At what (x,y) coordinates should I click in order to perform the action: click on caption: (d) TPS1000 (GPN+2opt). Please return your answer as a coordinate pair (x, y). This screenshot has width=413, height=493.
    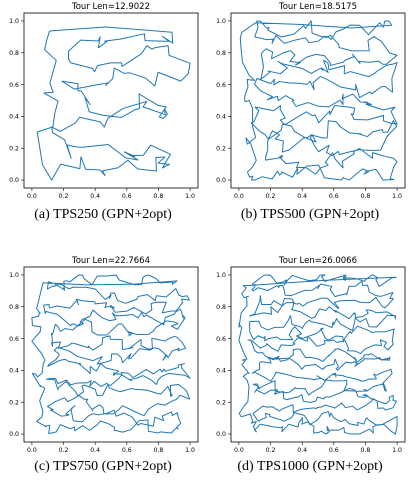
    Looking at the image, I should click on (310, 466).